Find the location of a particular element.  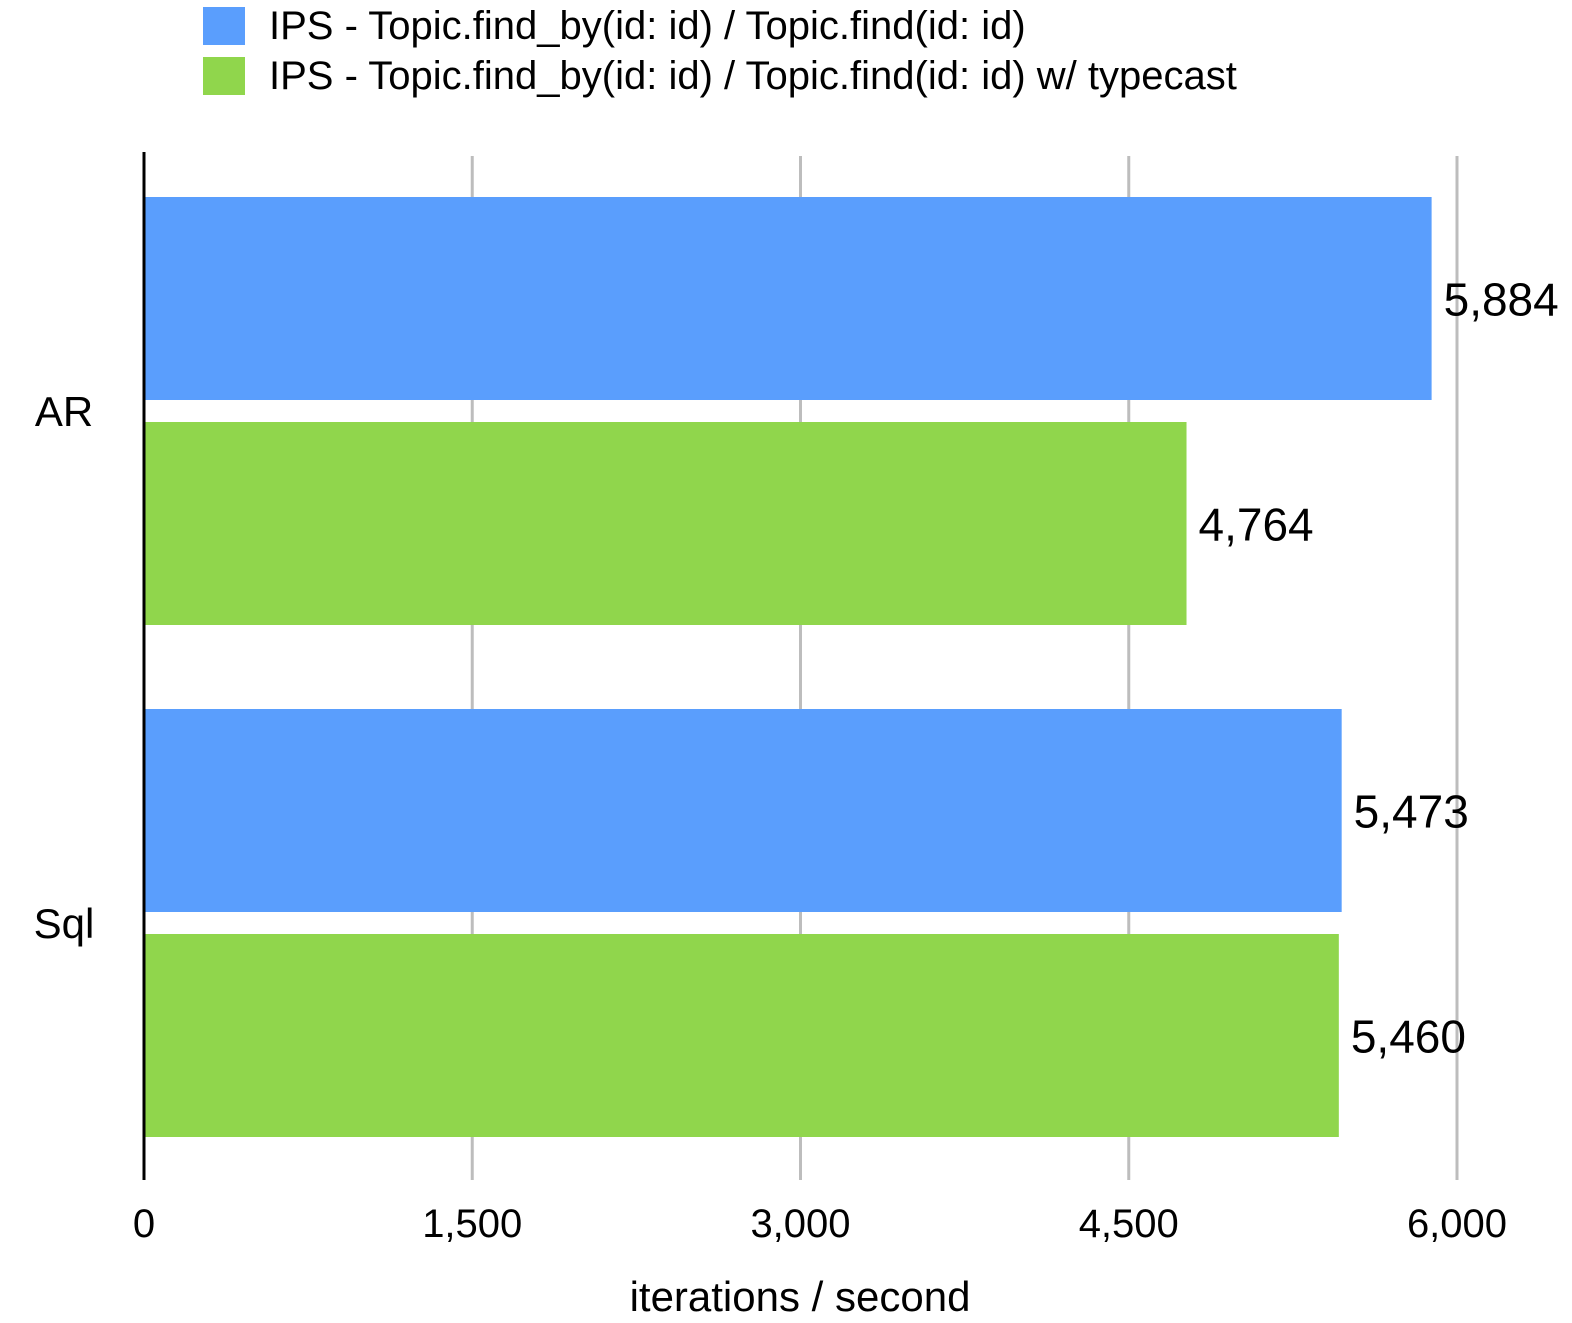

data-label-sql-series-2: 5,460 is located at coordinates (1408, 1037).